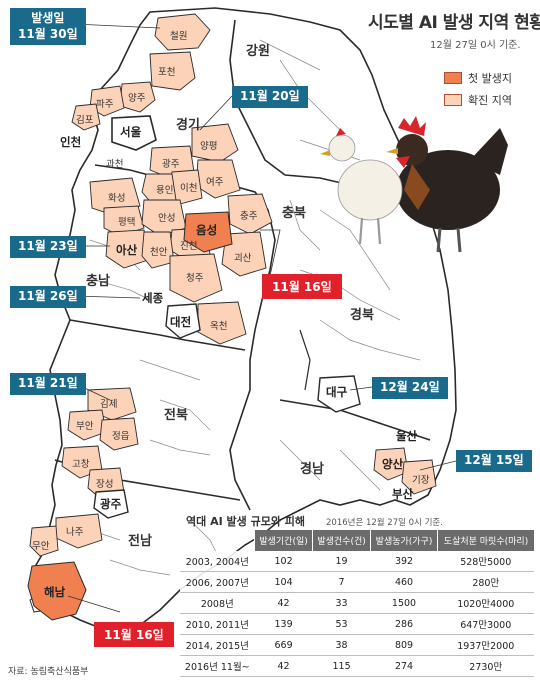 This screenshot has height=682, width=540. Describe the element at coordinates (453, 100) in the screenshot. I see `legend-swatch-confirmed` at that location.